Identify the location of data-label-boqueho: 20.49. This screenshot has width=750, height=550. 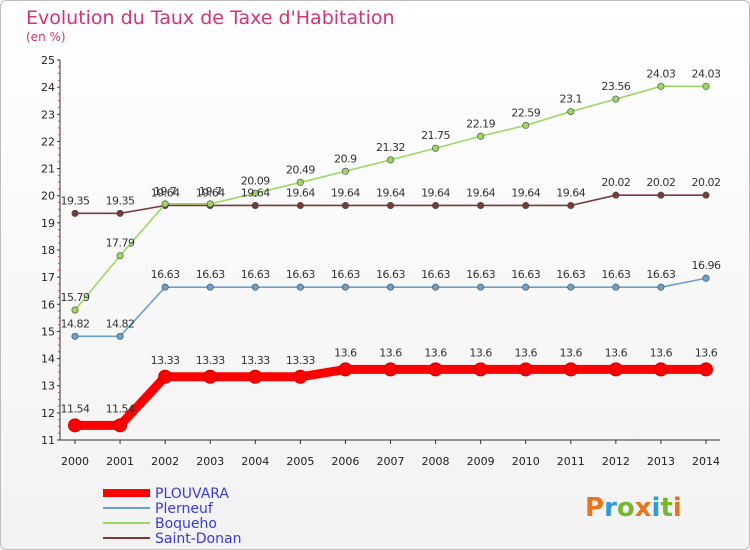
(300, 169).